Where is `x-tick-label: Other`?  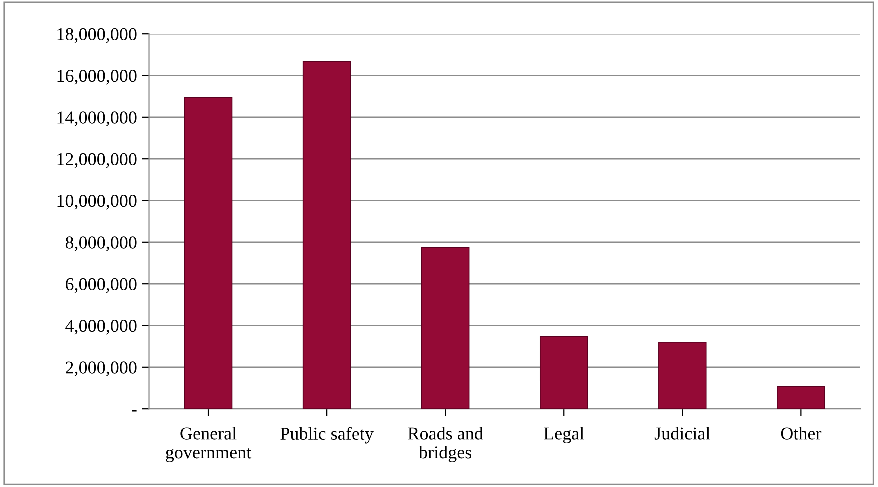
x-tick-label: Other is located at coordinates (801, 433).